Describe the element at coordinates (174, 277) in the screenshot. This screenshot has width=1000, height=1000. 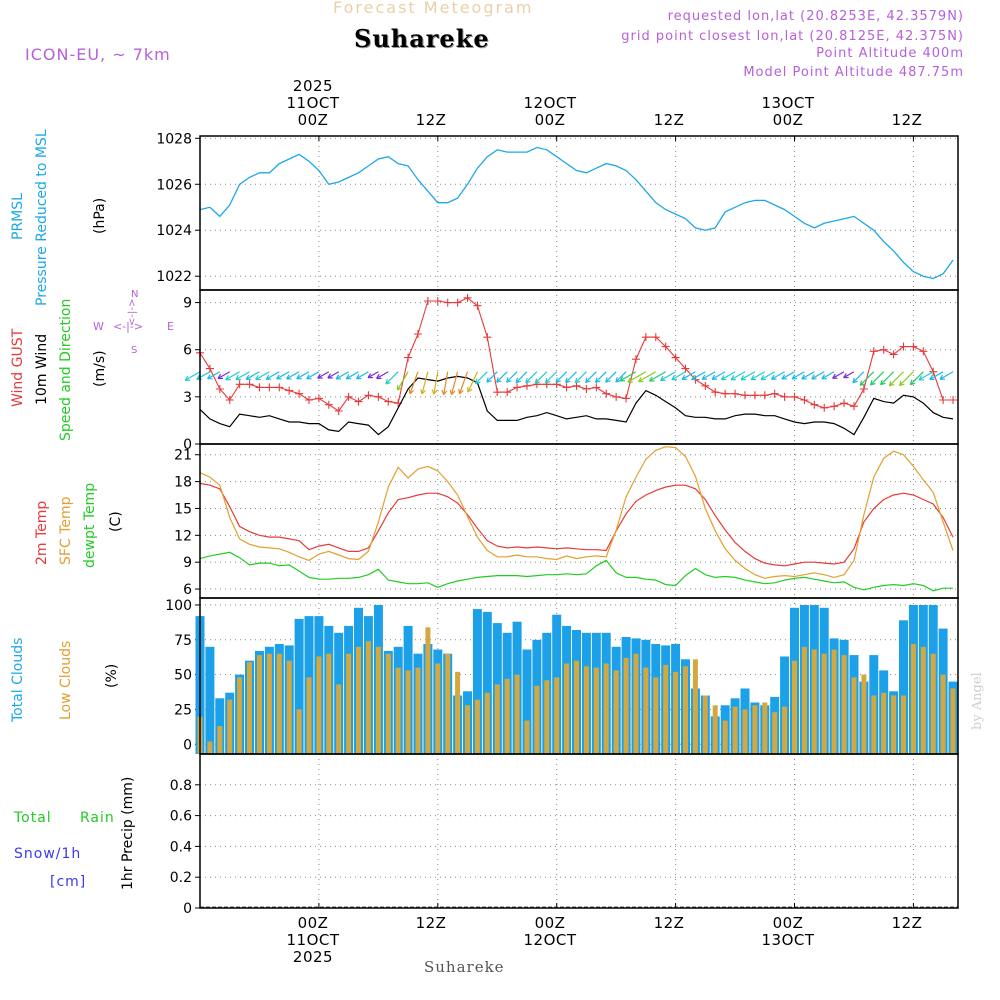
I see `y-tick-label: 1022` at that location.